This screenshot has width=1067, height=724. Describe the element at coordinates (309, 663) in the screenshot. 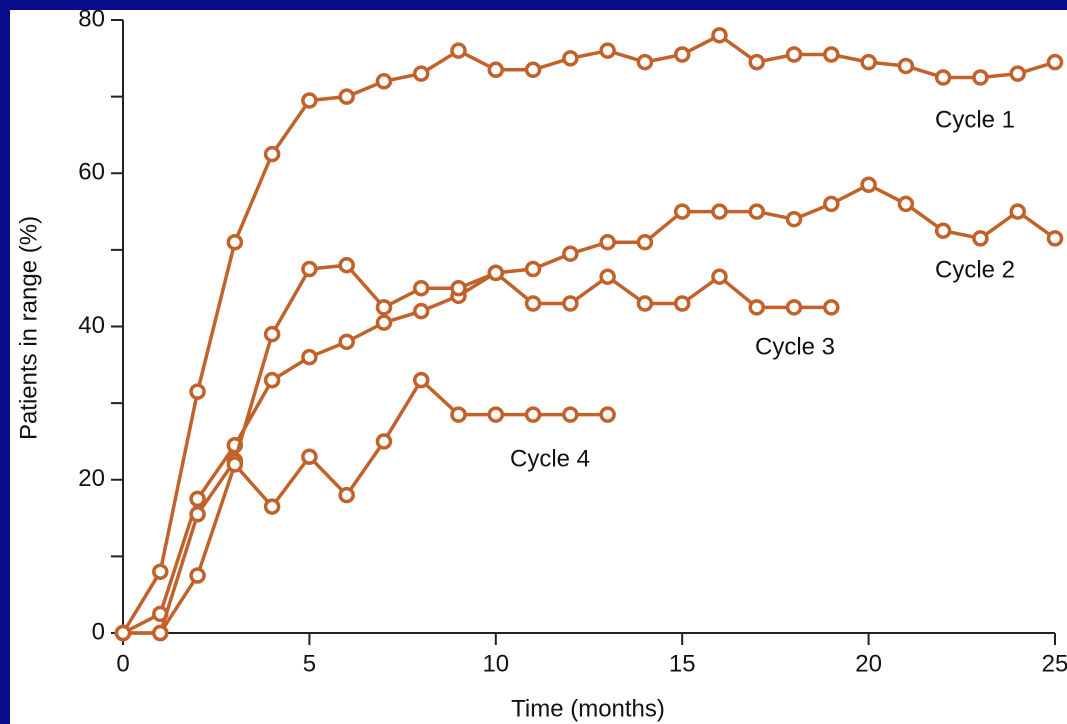

I see `x-tick-label: 5` at that location.